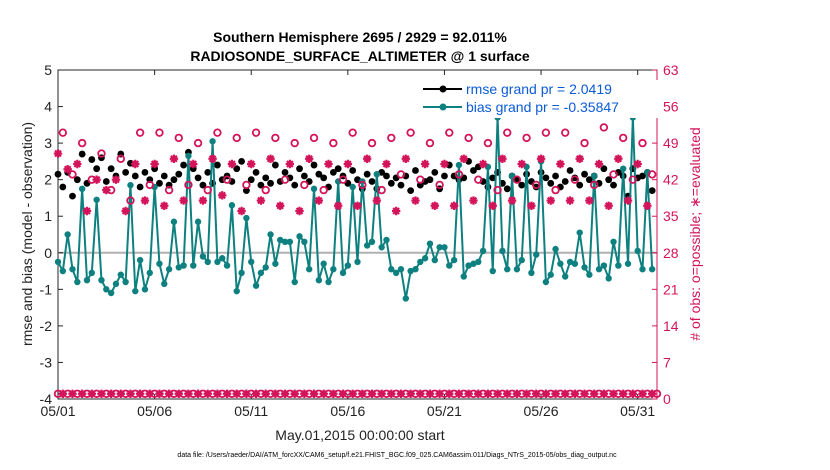 Image resolution: width=830 pixels, height=470 pixels. Describe the element at coordinates (671, 253) in the screenshot. I see `y-right-tick-label: 28` at that location.